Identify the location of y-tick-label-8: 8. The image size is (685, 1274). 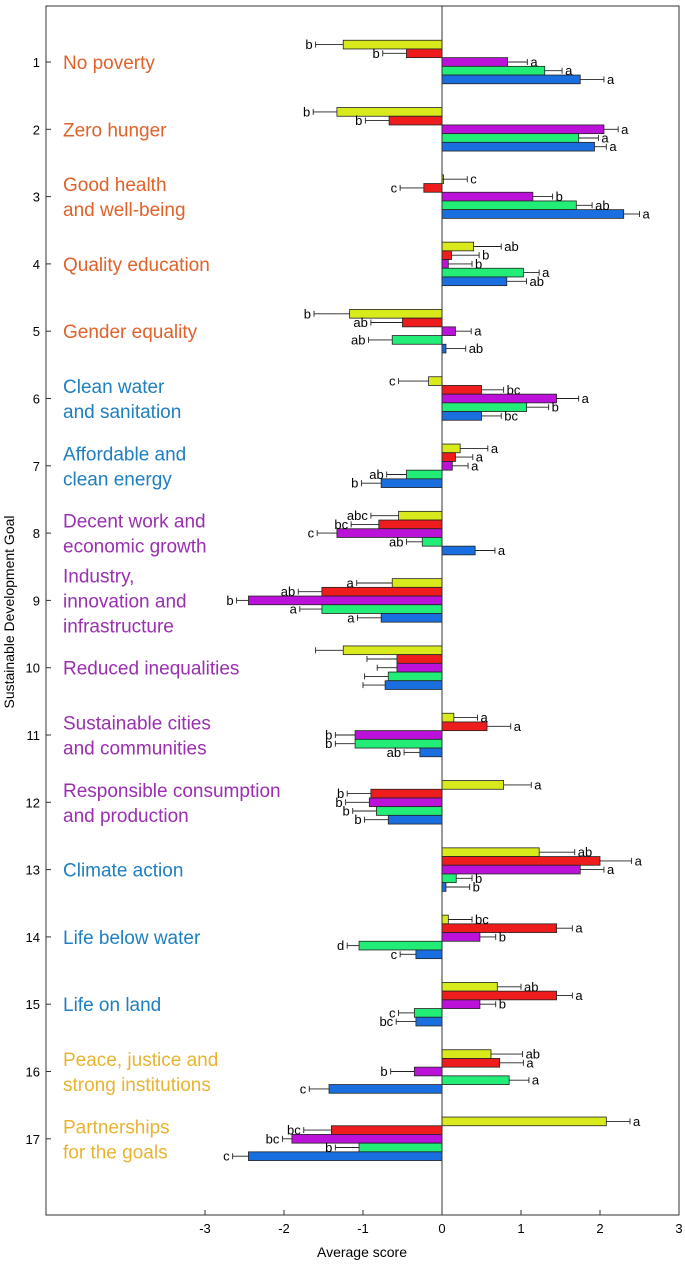
(36, 533).